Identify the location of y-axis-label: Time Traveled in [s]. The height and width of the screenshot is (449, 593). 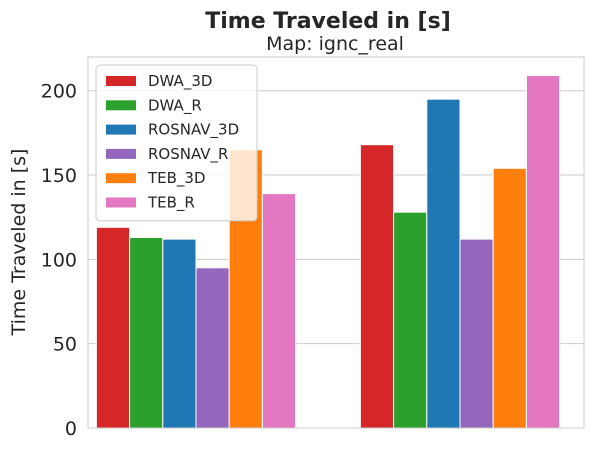
(19, 243).